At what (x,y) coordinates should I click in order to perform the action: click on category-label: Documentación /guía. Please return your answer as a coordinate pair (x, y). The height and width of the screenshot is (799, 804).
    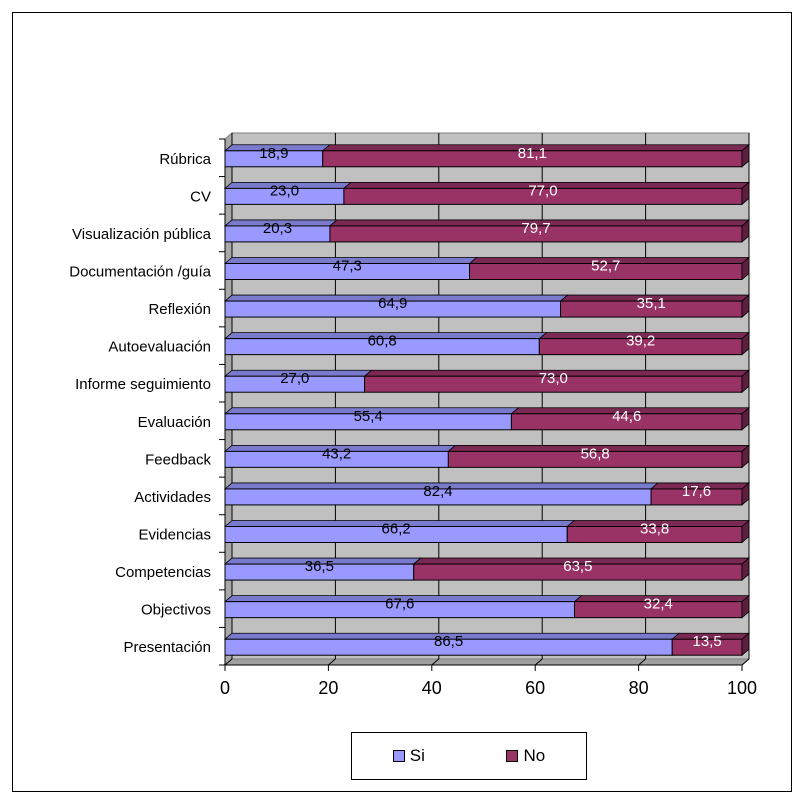
    Looking at the image, I should click on (140, 272).